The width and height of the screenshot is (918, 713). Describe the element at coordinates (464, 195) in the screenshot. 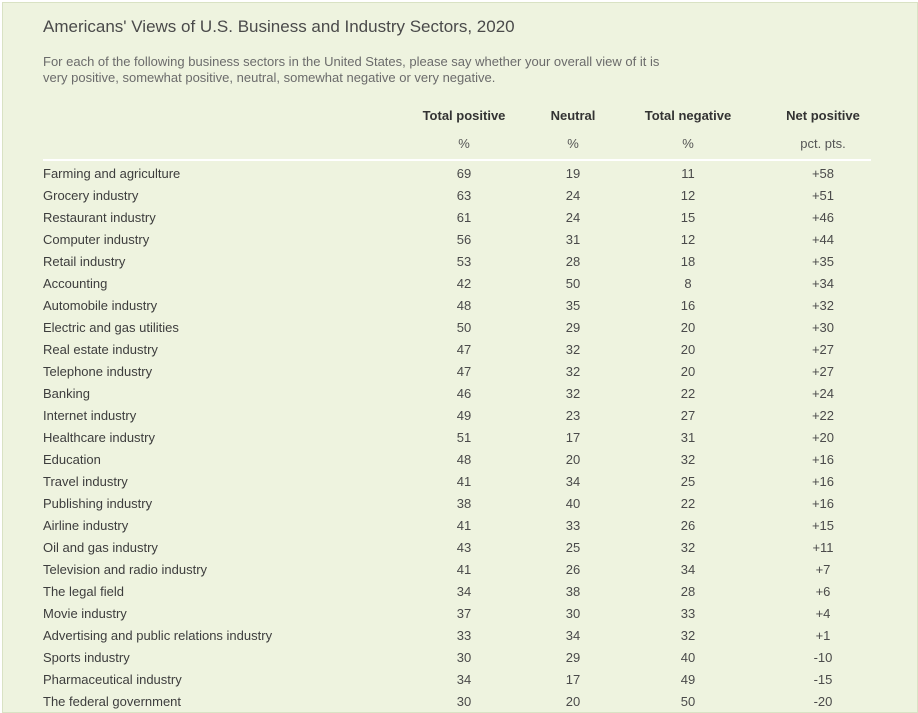

I see `row-value-col-1: 63` at that location.